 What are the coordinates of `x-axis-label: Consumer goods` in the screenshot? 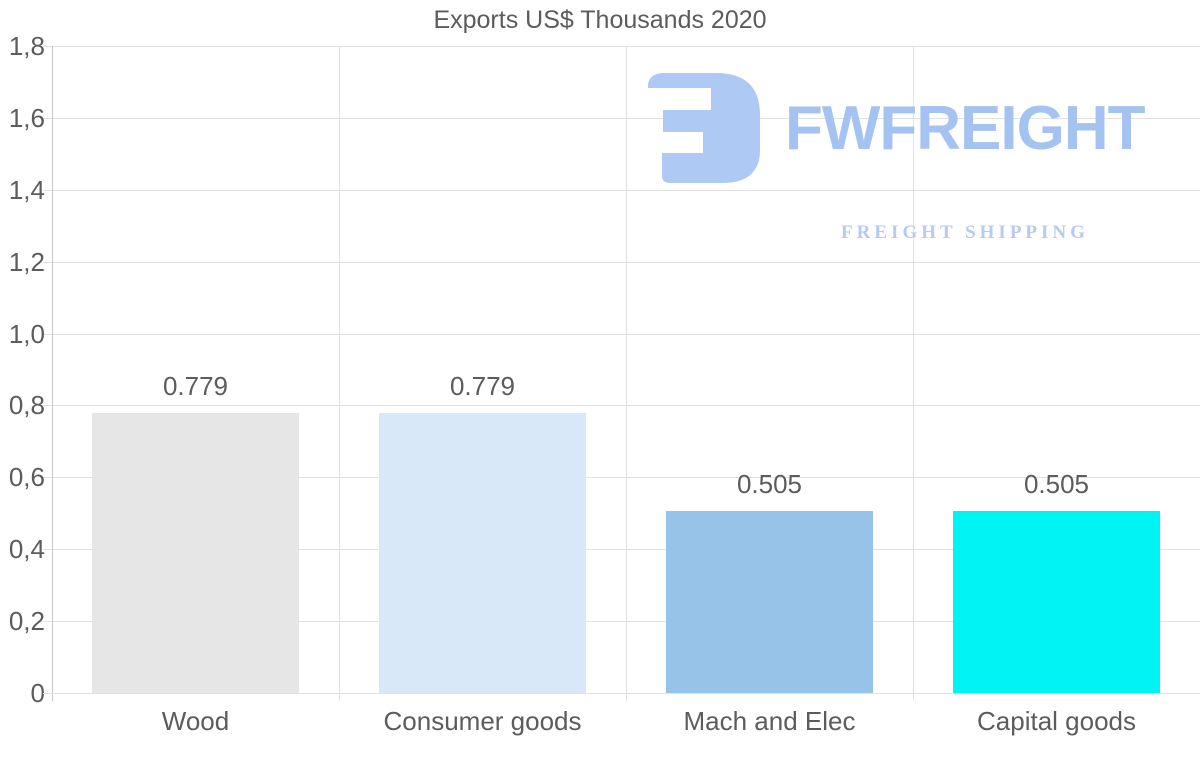 It's located at (482, 721).